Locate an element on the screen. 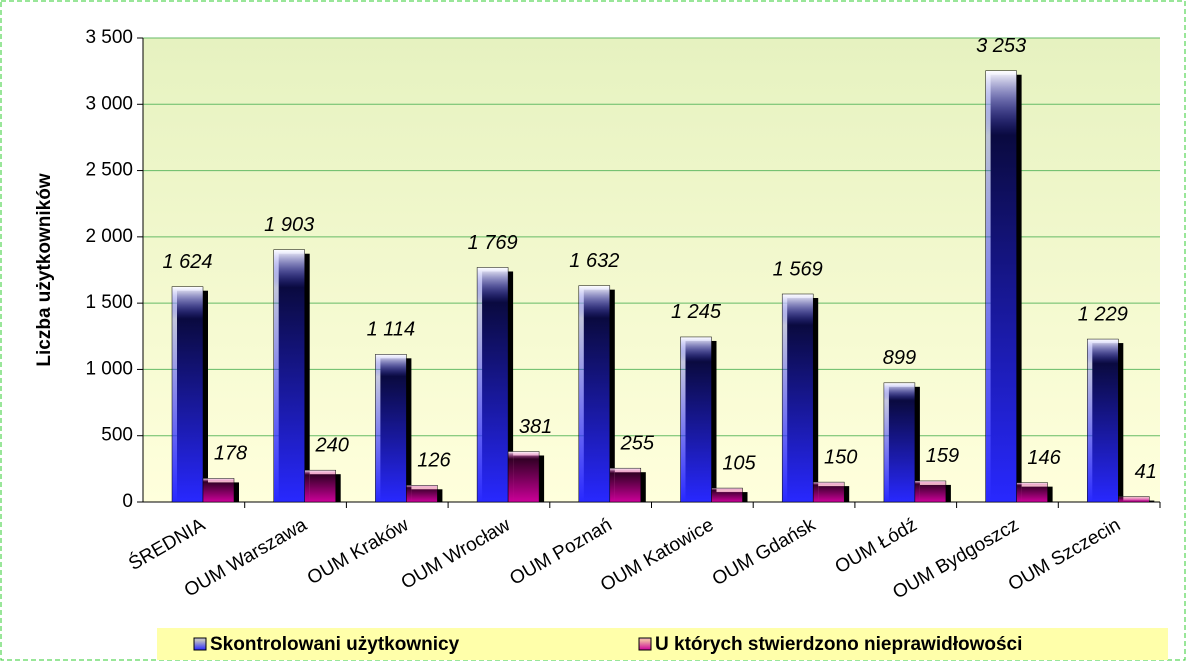 The height and width of the screenshot is (661, 1186). value-label: 255 is located at coordinates (637, 443).